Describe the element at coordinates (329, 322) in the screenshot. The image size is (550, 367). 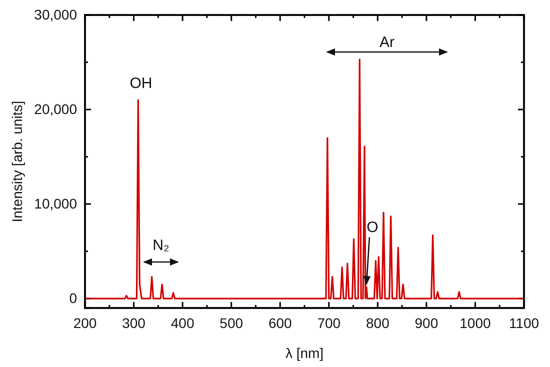
I see `x-tick-label: 700` at that location.